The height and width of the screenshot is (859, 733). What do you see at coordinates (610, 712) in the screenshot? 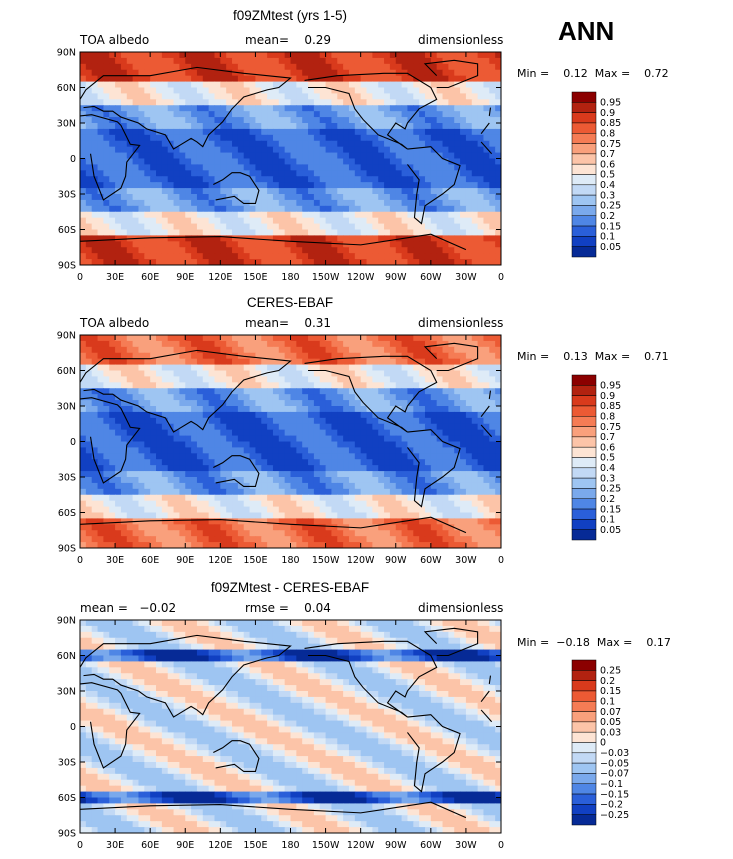
I see `colorbar-label: 0.07` at bounding box center [610, 712].